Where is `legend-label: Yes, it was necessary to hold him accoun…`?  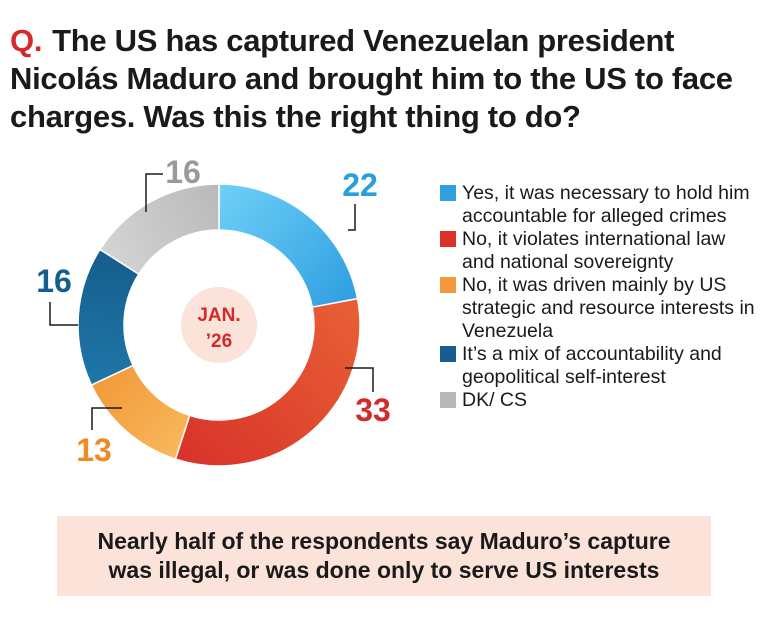
legend-label: Yes, it was necessary to hold him accoun… is located at coordinates (606, 204).